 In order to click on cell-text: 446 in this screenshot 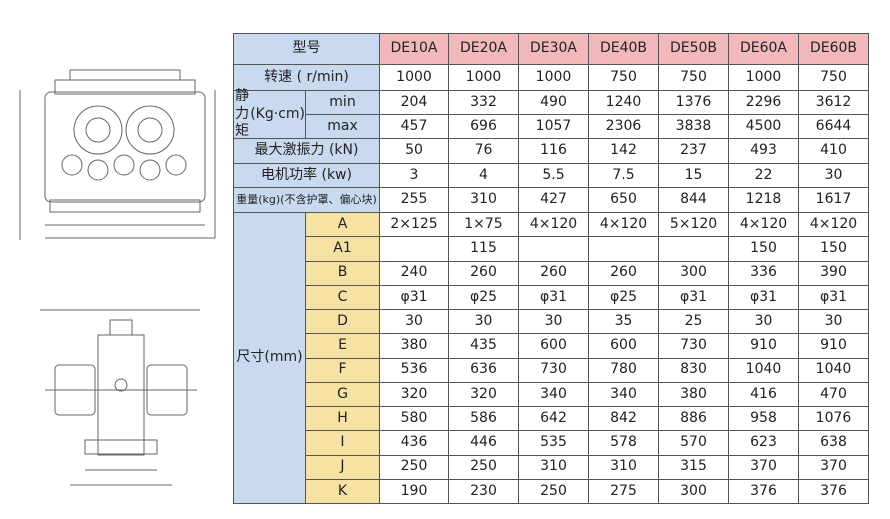, I will do `click(483, 442)`.